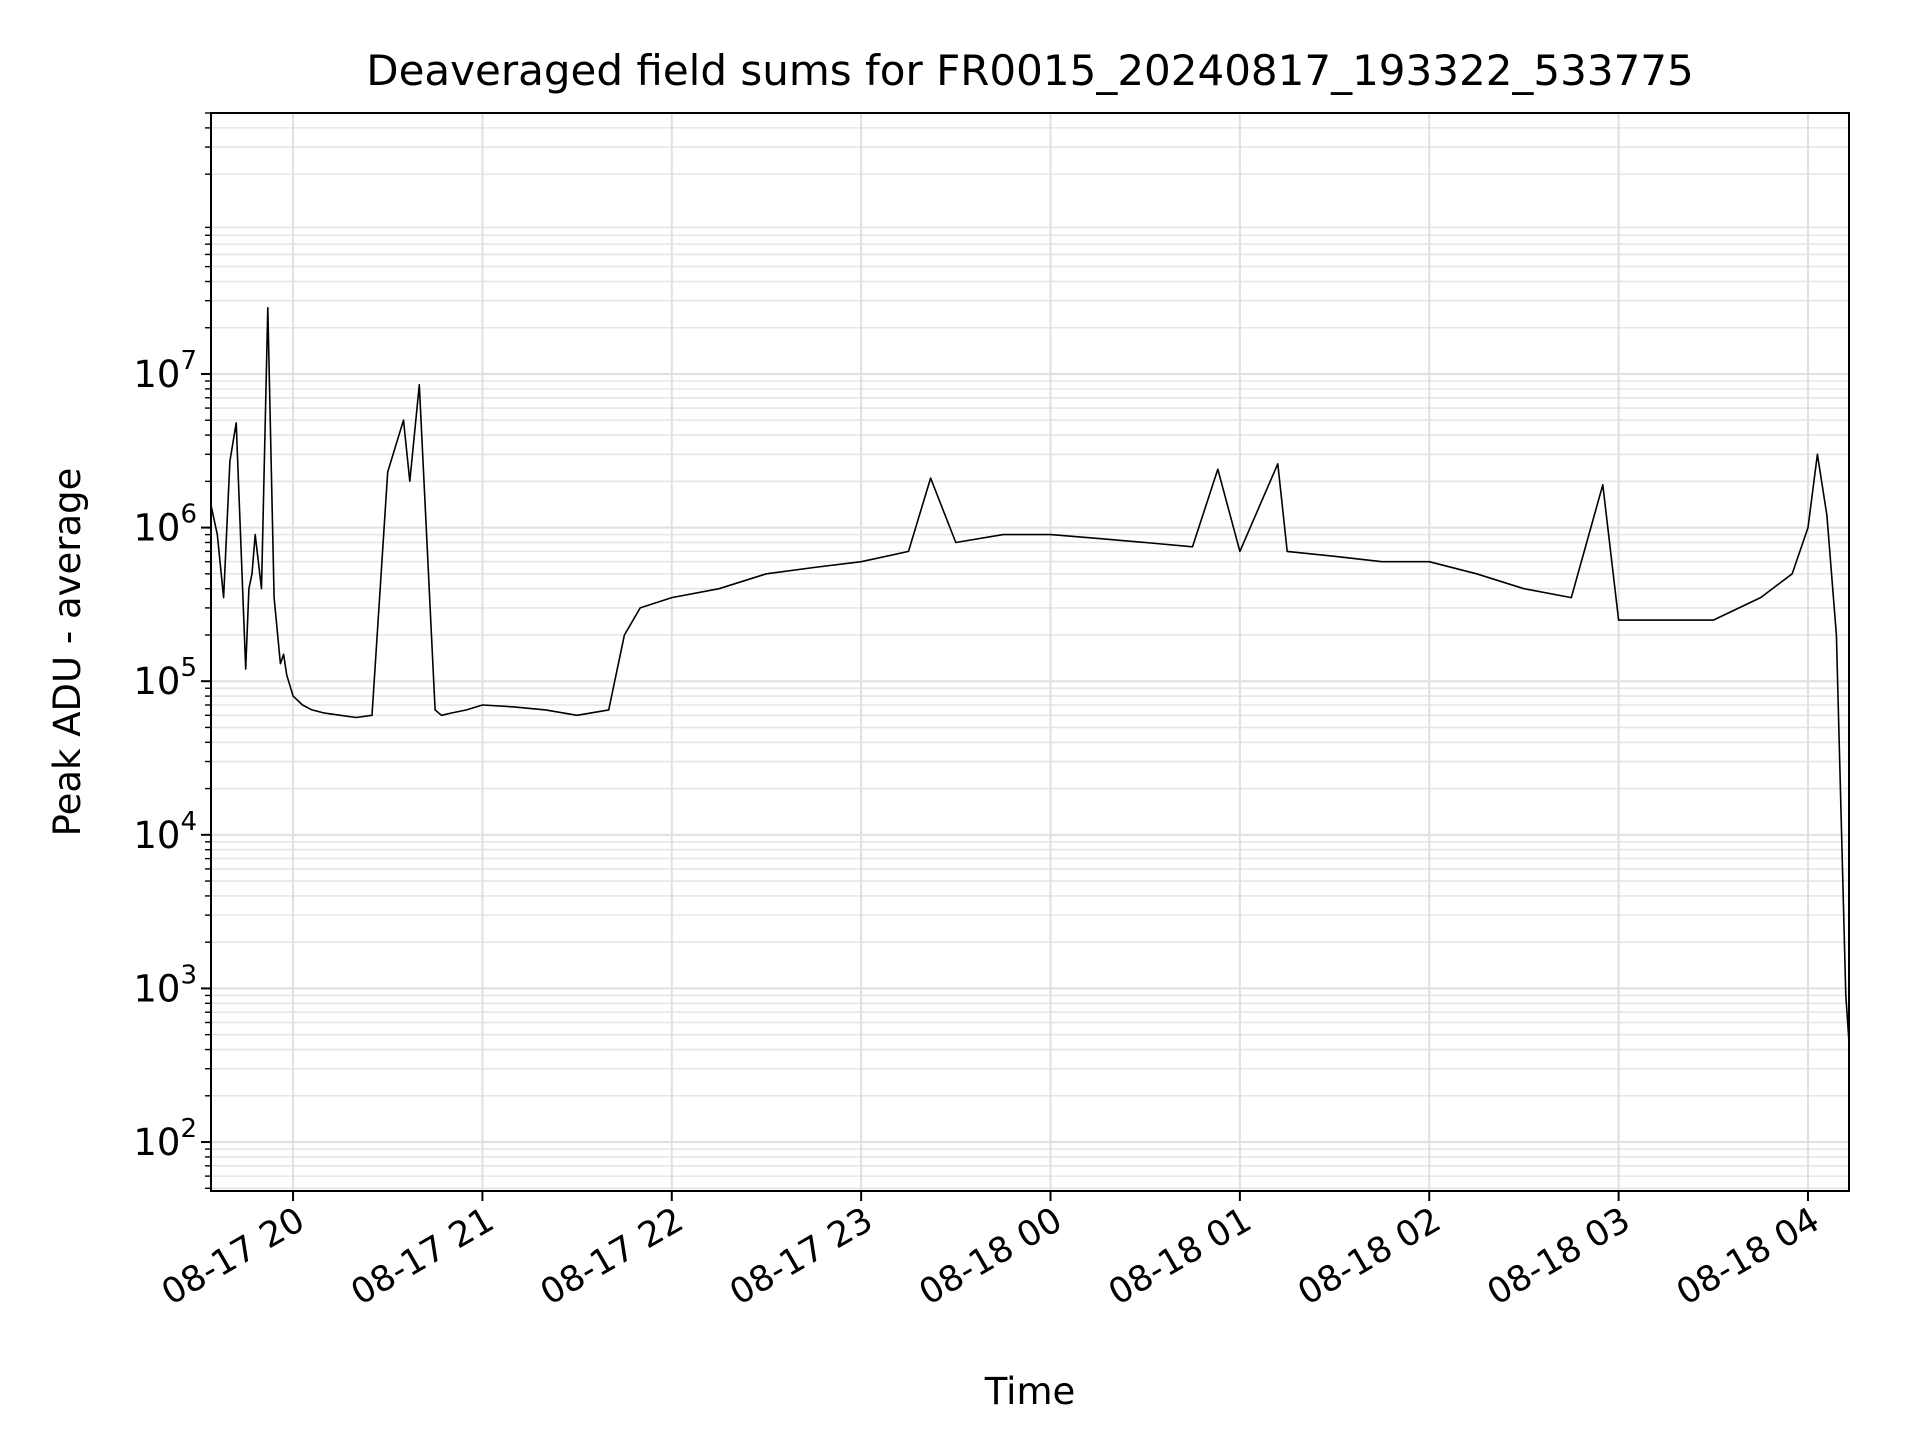 The height and width of the screenshot is (1444, 1920). What do you see at coordinates (1030, 1391) in the screenshot?
I see `x-axis-label: Time` at bounding box center [1030, 1391].